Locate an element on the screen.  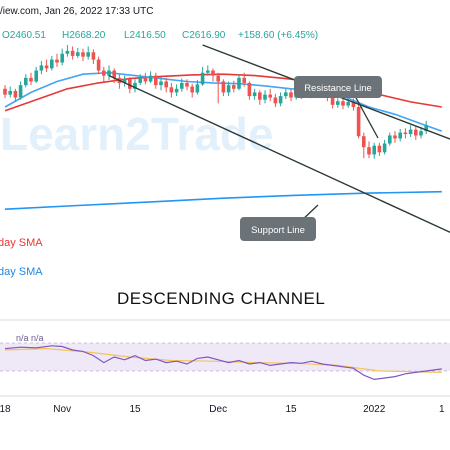
ohlc-low: L2416.50 is located at coordinates (145, 35).